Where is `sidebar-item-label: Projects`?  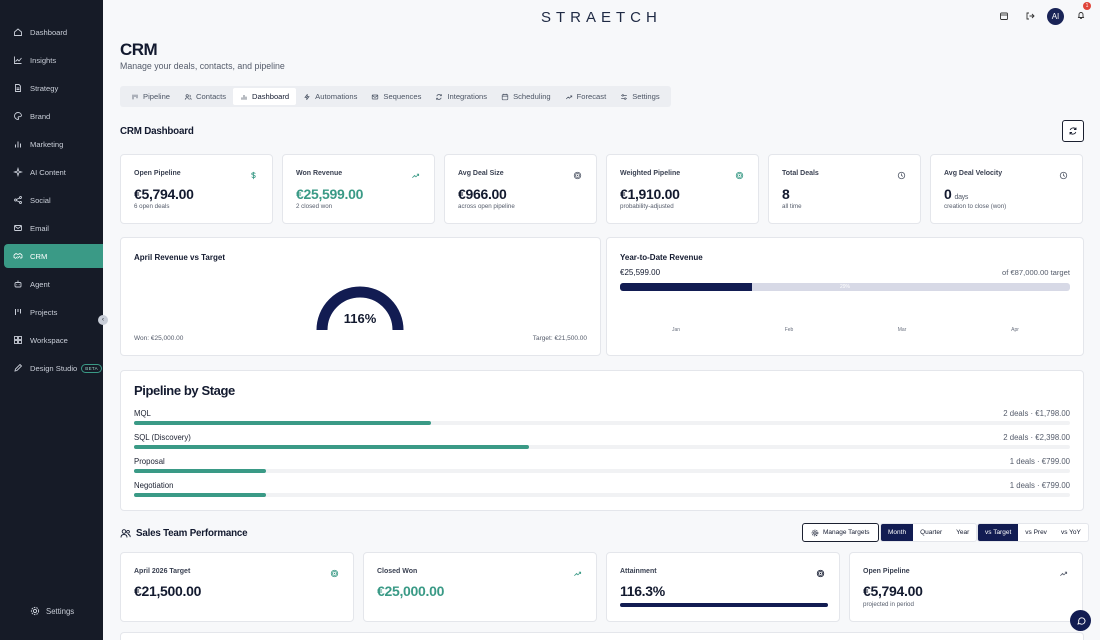
sidebar-item-label: Projects is located at coordinates (44, 312).